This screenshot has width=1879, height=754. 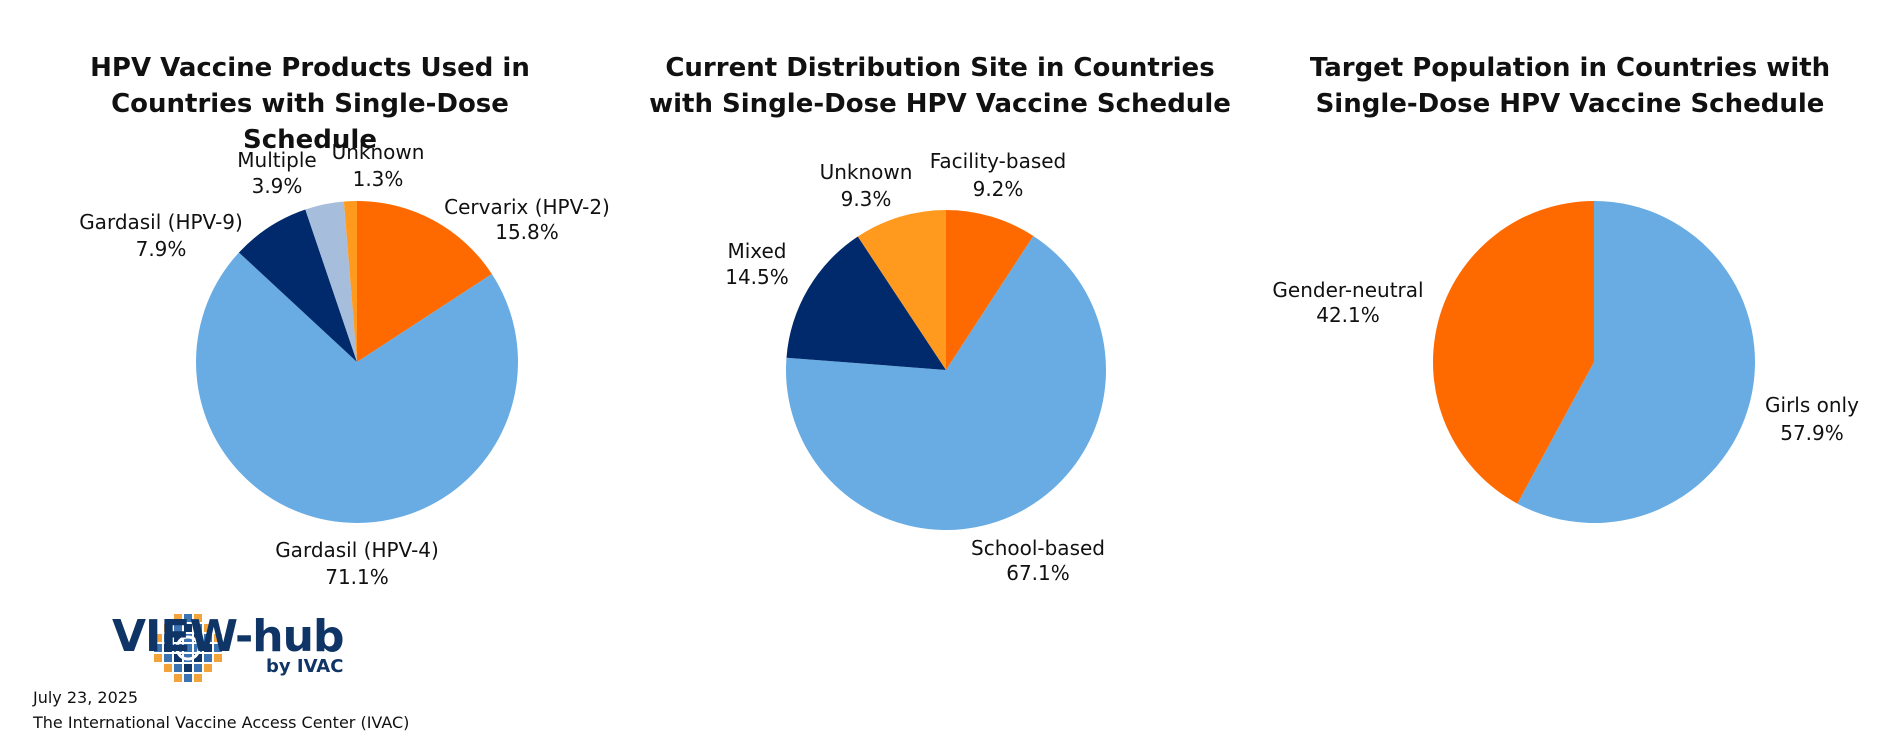 I want to click on slice-label-multiple: Multiple, so click(x=276, y=160).